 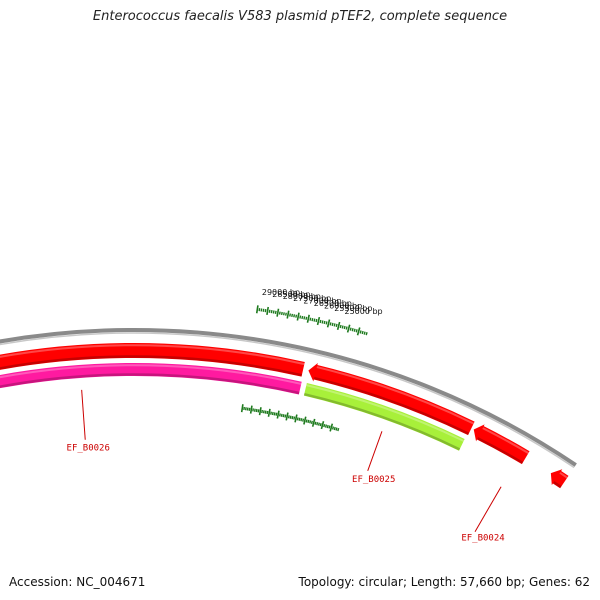 What do you see at coordinates (557, 485) in the screenshot?
I see `gene-red-right-shade` at bounding box center [557, 485].